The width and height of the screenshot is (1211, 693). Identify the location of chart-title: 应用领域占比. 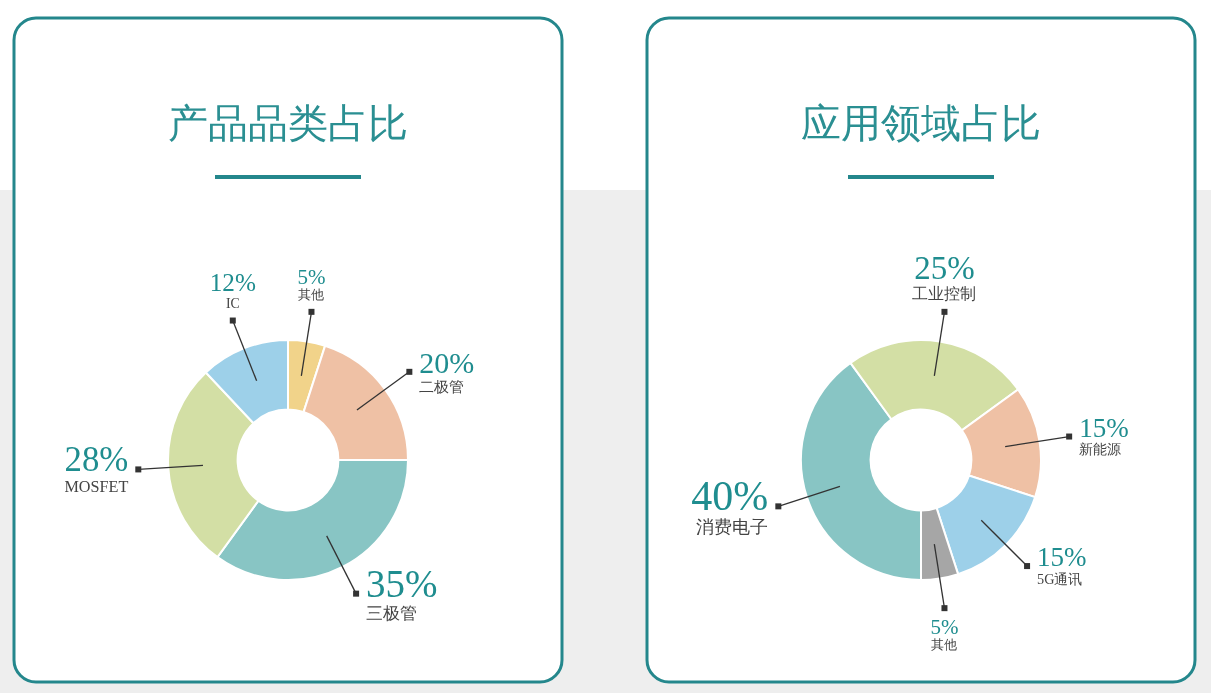
(921, 123).